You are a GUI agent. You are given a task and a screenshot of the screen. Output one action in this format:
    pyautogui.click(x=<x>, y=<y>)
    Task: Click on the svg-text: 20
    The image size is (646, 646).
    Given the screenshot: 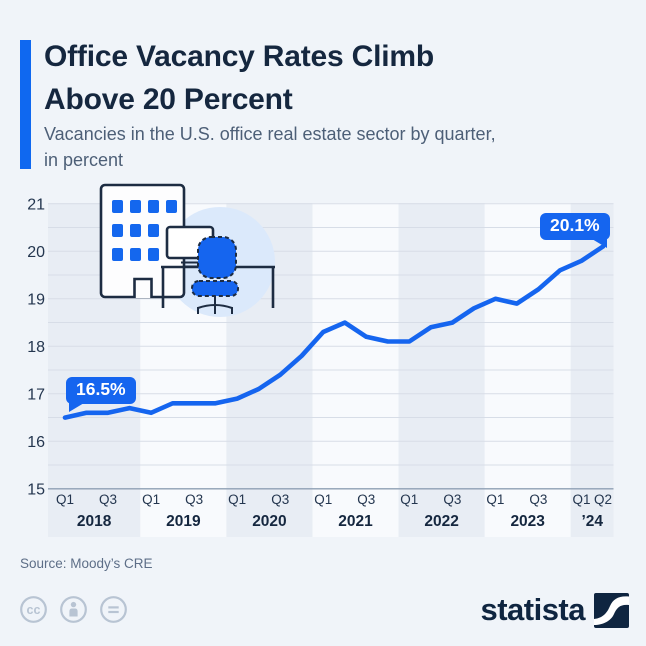 What is the action you would take?
    pyautogui.click(x=36, y=252)
    